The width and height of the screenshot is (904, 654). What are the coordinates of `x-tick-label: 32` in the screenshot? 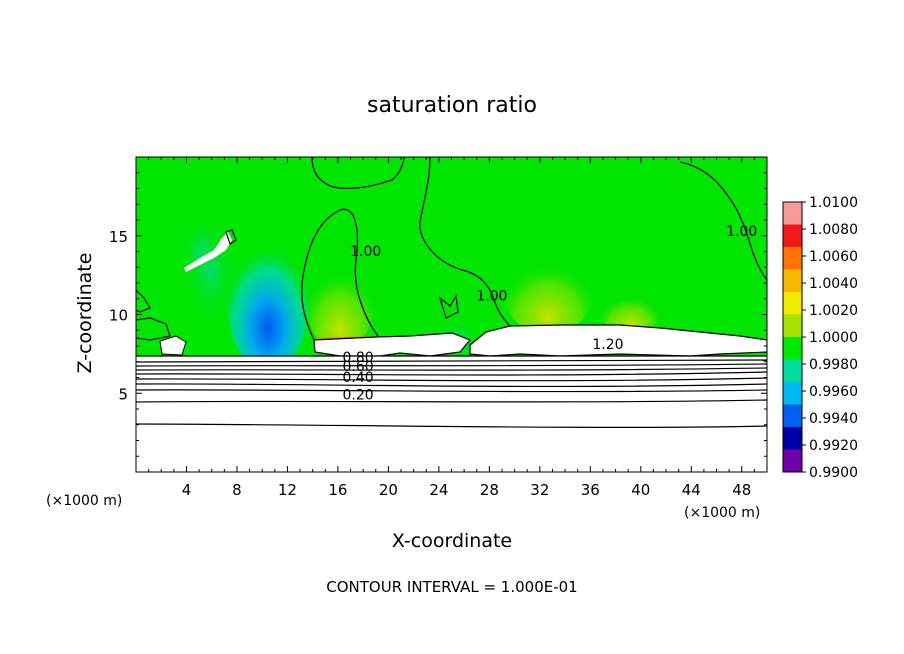 It's located at (539, 490).